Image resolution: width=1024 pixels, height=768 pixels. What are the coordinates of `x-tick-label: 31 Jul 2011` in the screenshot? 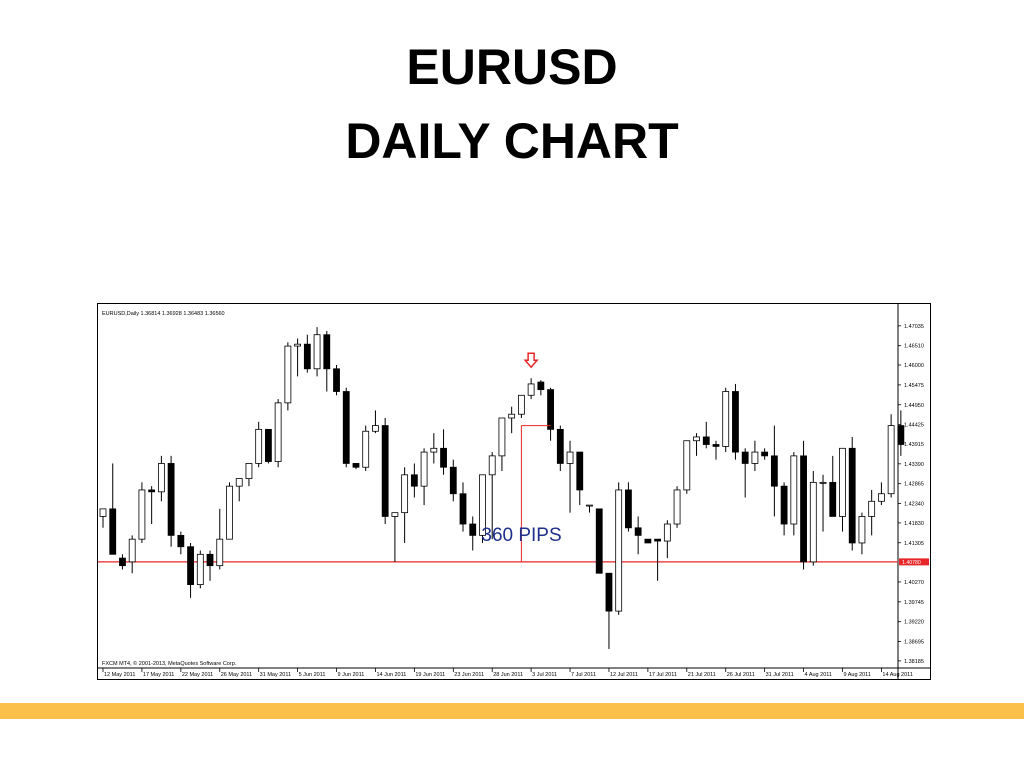 It's located at (780, 675).